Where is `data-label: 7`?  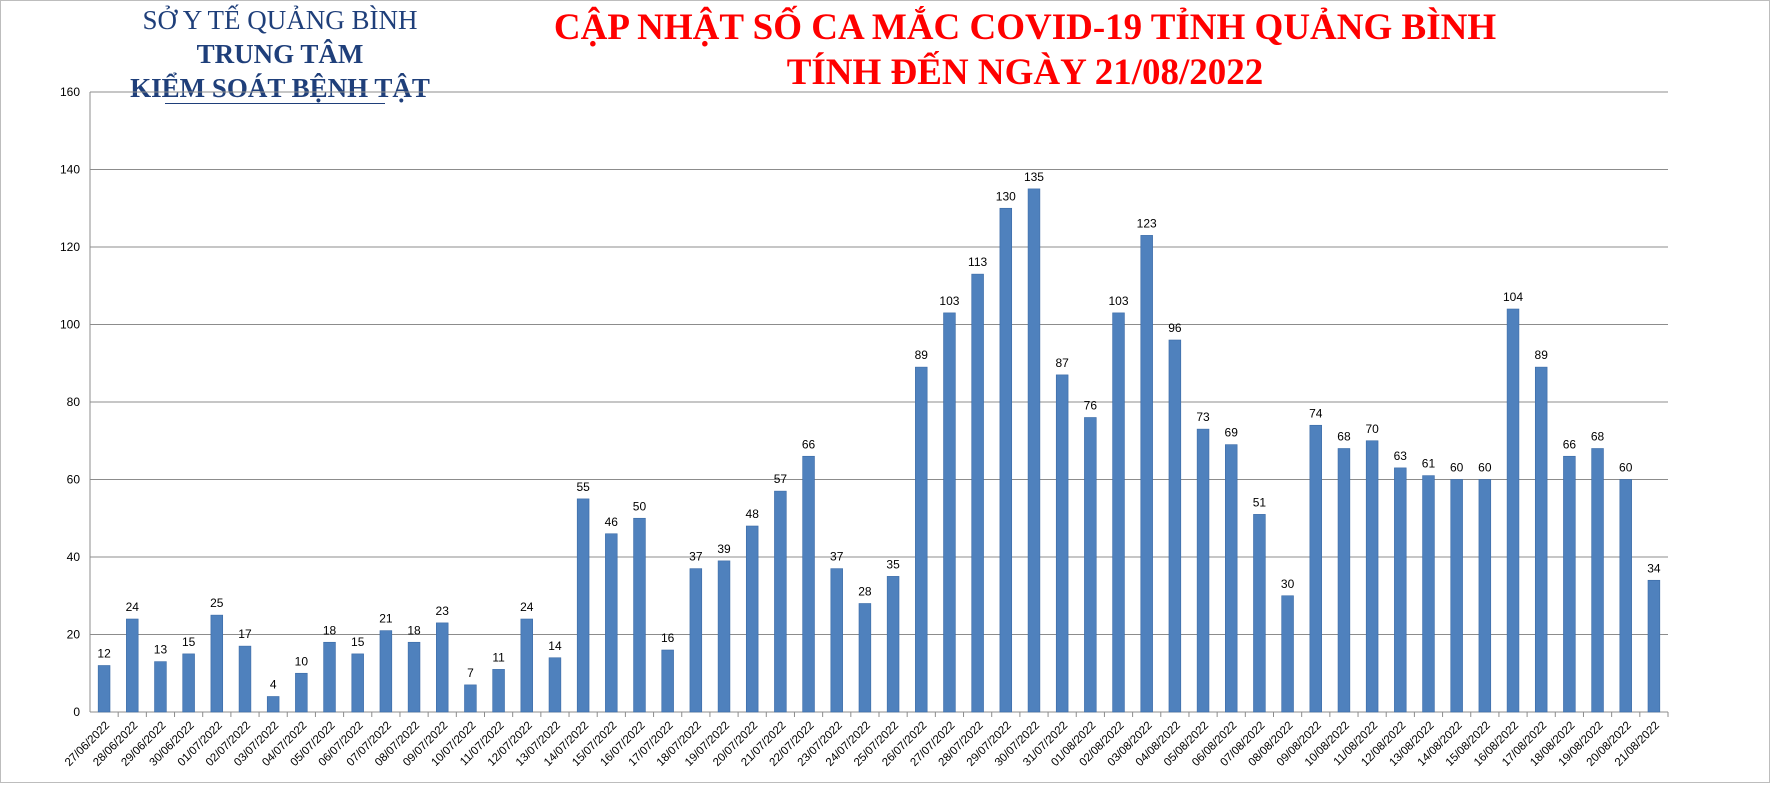 data-label: 7 is located at coordinates (470, 673).